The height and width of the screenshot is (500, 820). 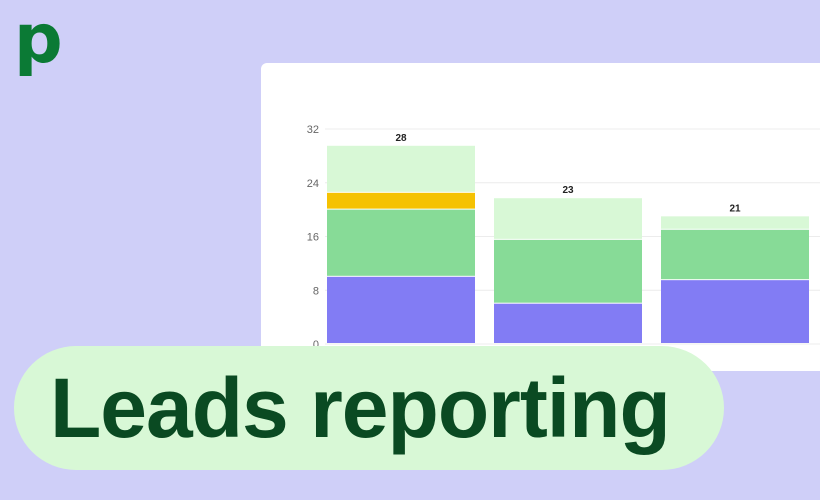 What do you see at coordinates (313, 184) in the screenshot?
I see `y-tick-label: 24` at bounding box center [313, 184].